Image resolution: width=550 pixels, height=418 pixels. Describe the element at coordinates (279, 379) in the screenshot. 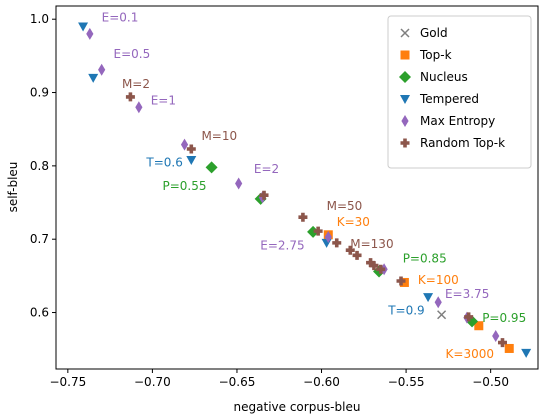

I see `x-axis: −0.75 −0.70 −0.65 −0.60 −0.55 −0.50` at that location.